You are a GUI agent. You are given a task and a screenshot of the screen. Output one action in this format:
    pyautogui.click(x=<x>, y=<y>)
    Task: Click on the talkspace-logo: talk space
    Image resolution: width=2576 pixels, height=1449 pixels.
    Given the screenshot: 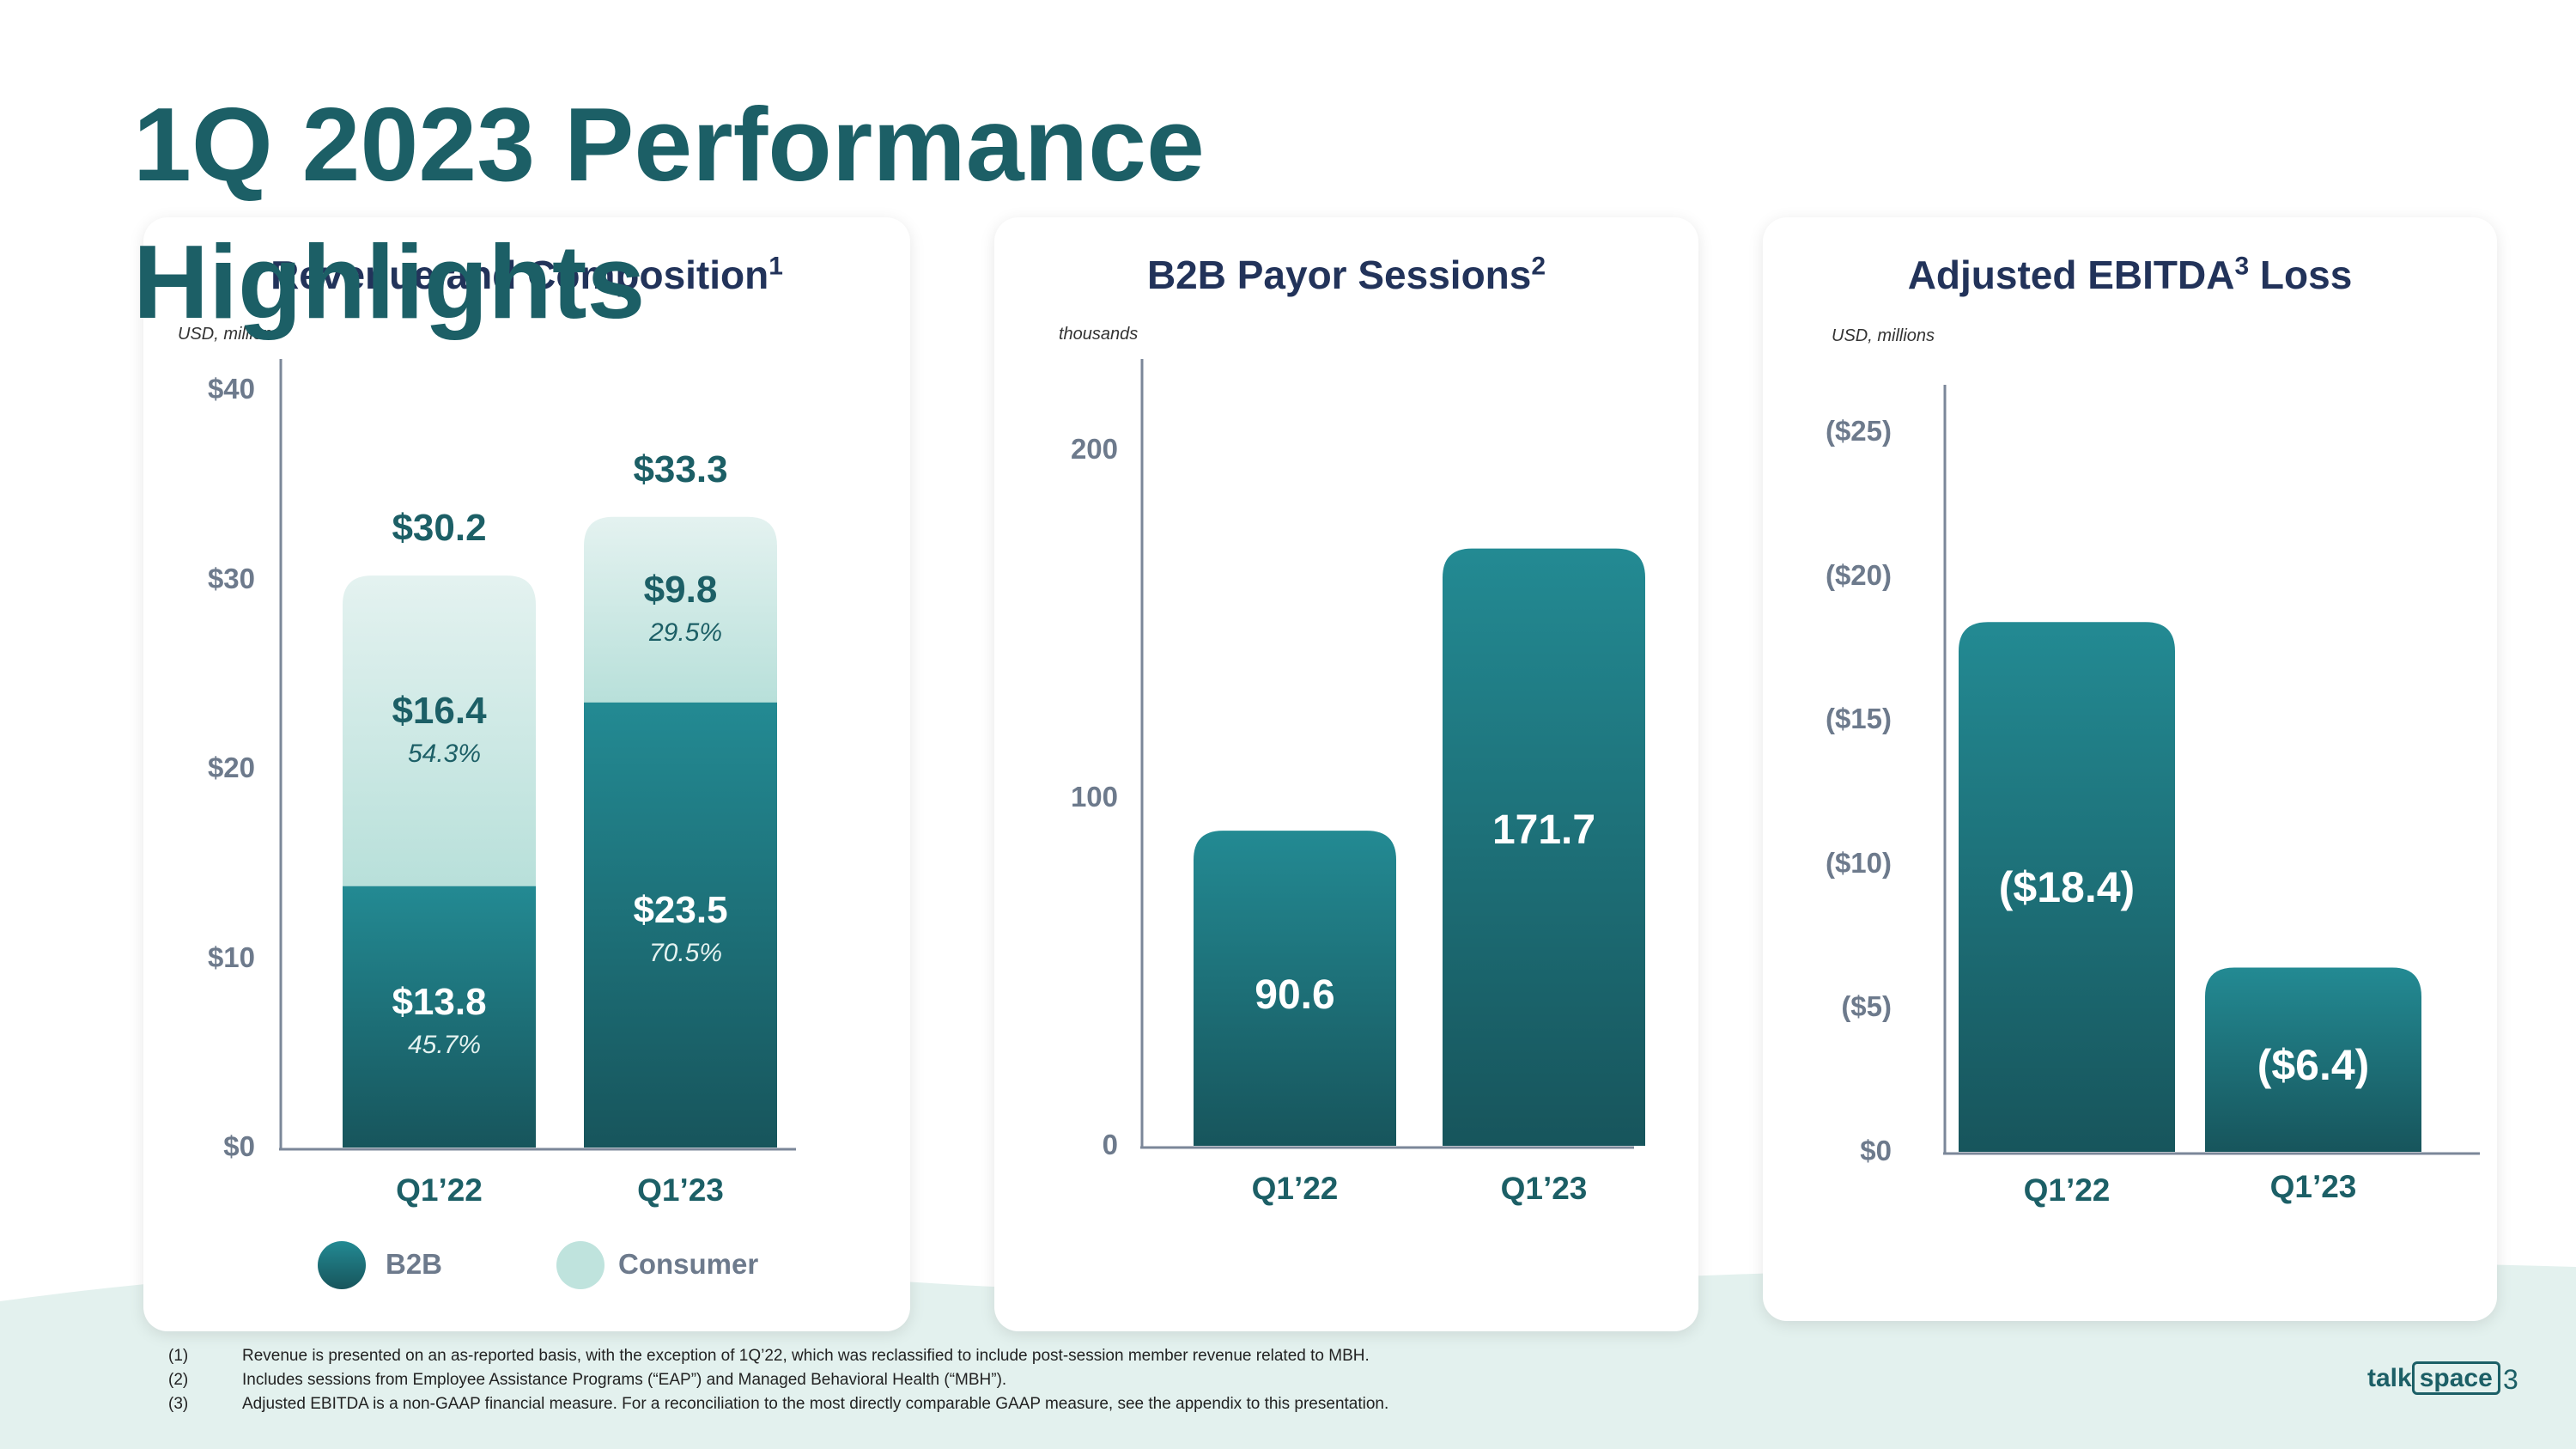 What is the action you would take?
    pyautogui.click(x=2434, y=1378)
    